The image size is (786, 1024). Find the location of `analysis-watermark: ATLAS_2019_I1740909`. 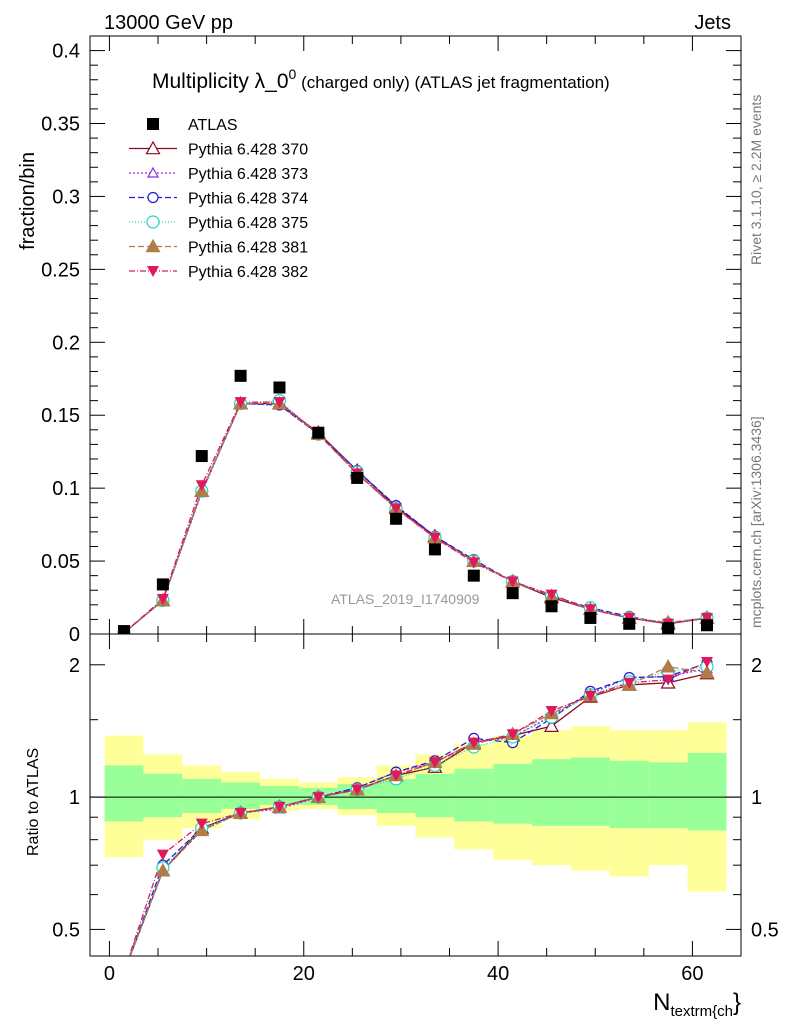

analysis-watermark: ATLAS_2019_I1740909 is located at coordinates (405, 599).